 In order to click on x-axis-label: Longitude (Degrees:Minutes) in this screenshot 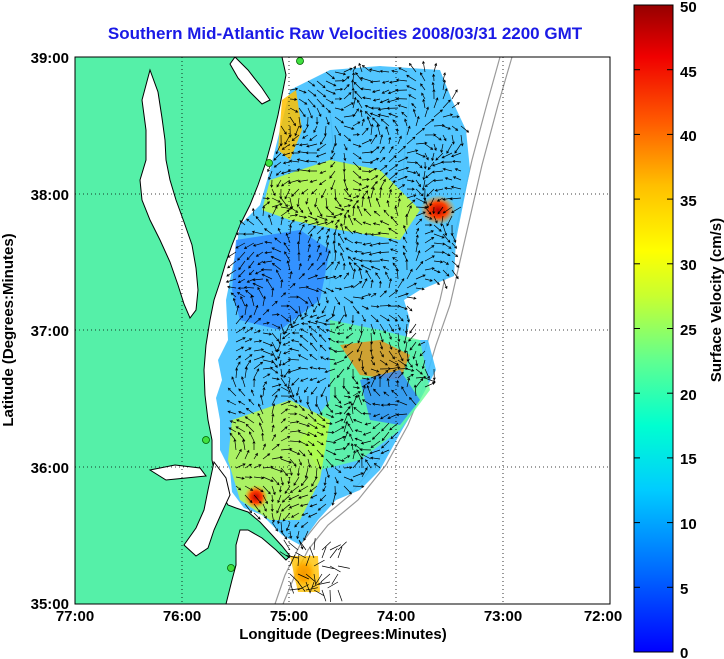, I will do `click(343, 634)`.